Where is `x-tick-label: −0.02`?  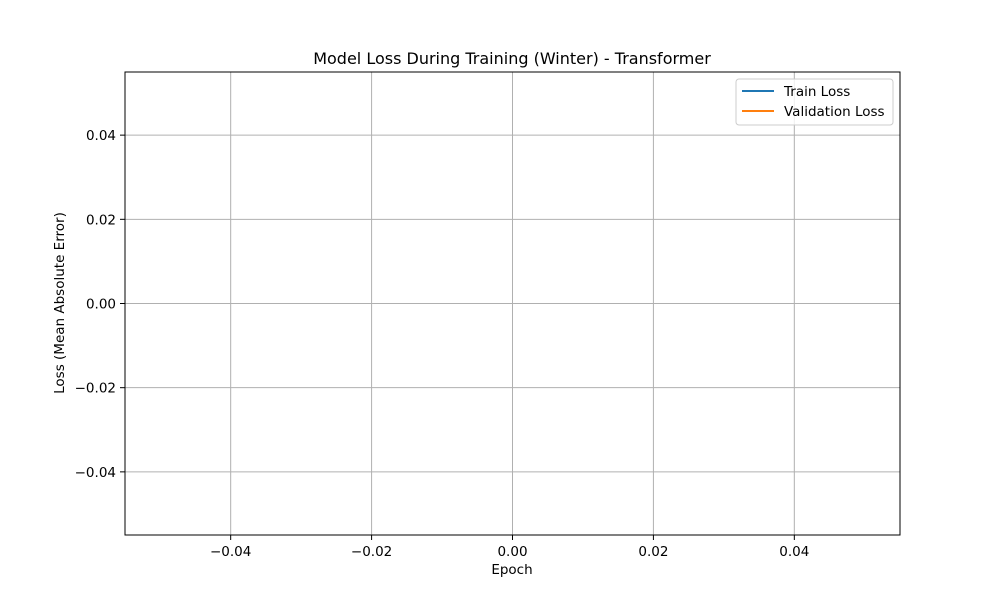
x-tick-label: −0.02 is located at coordinates (371, 552).